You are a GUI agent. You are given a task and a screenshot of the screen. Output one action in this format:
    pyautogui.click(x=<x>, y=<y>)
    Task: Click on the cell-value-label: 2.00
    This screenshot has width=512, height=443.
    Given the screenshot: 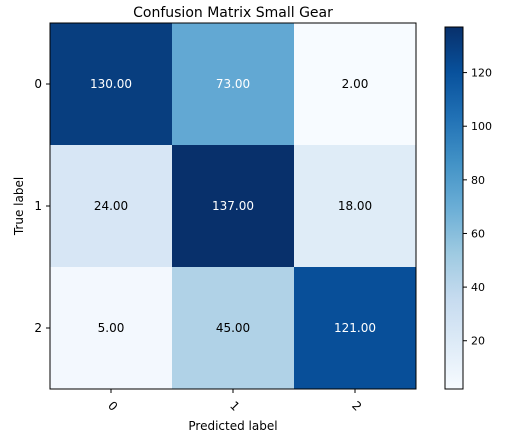 What is the action you would take?
    pyautogui.click(x=355, y=84)
    